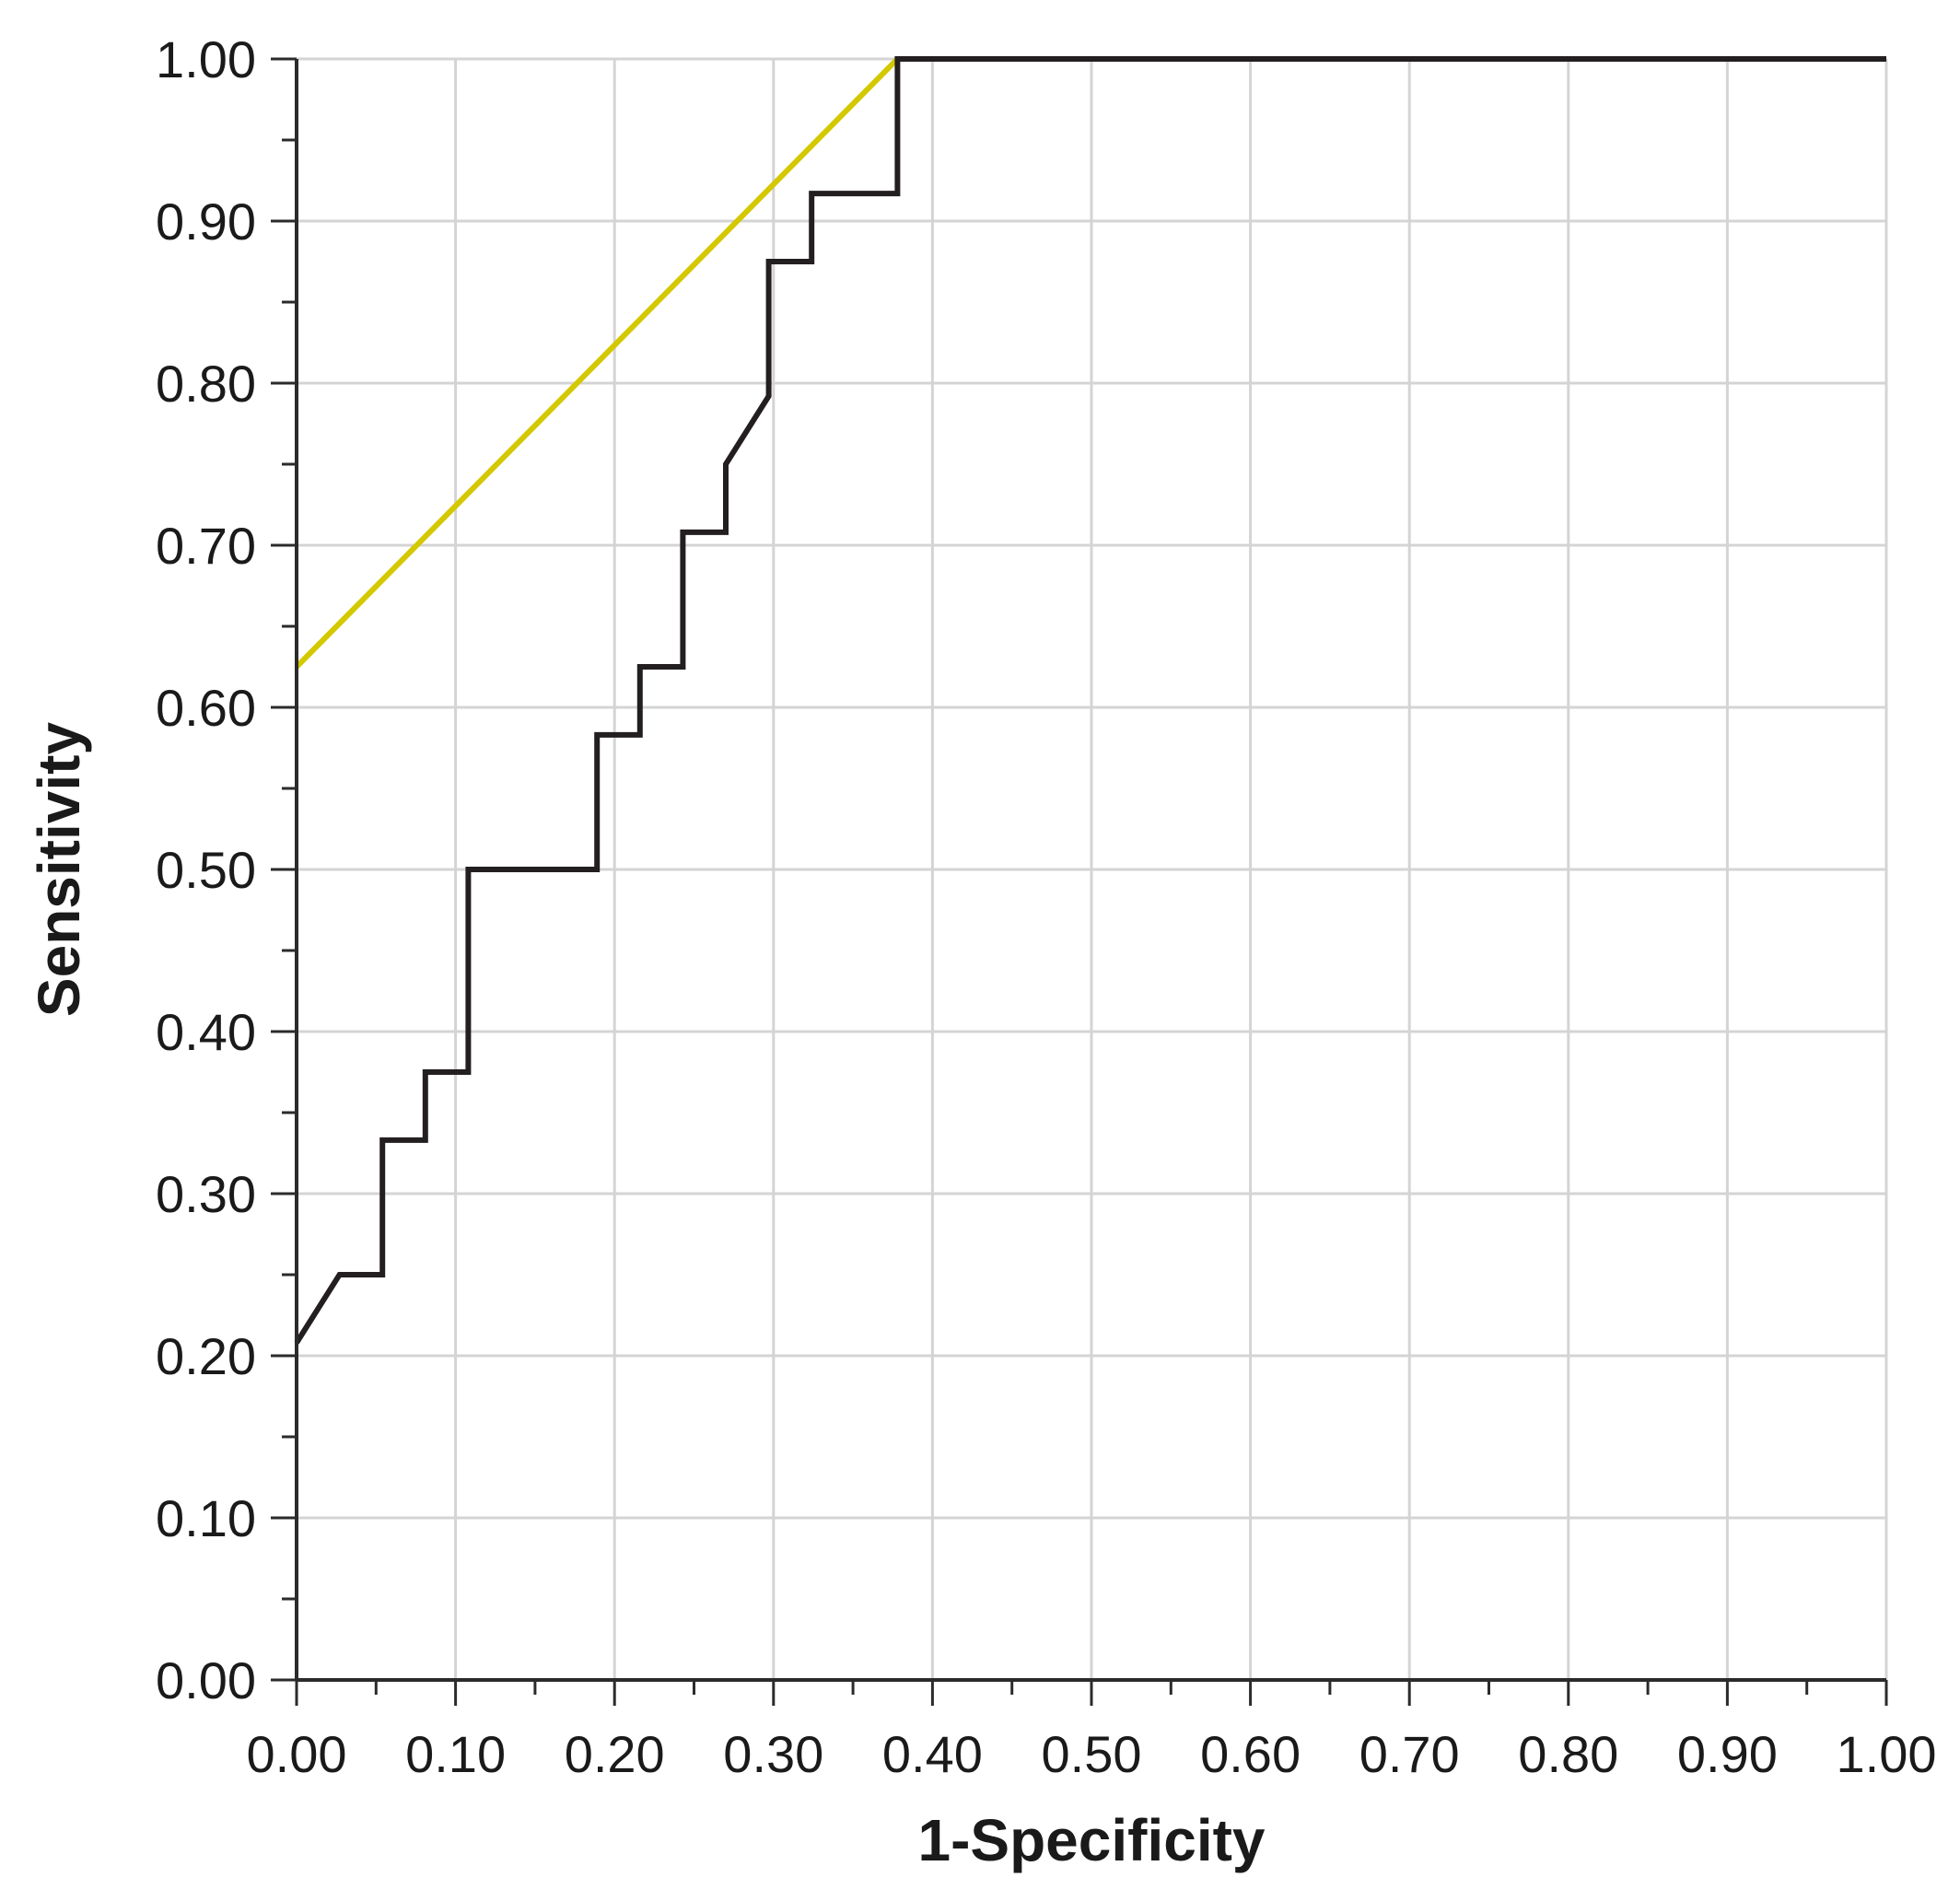 The image size is (1960, 1901). I want to click on x-tick-label: 0.50, so click(1092, 1754).